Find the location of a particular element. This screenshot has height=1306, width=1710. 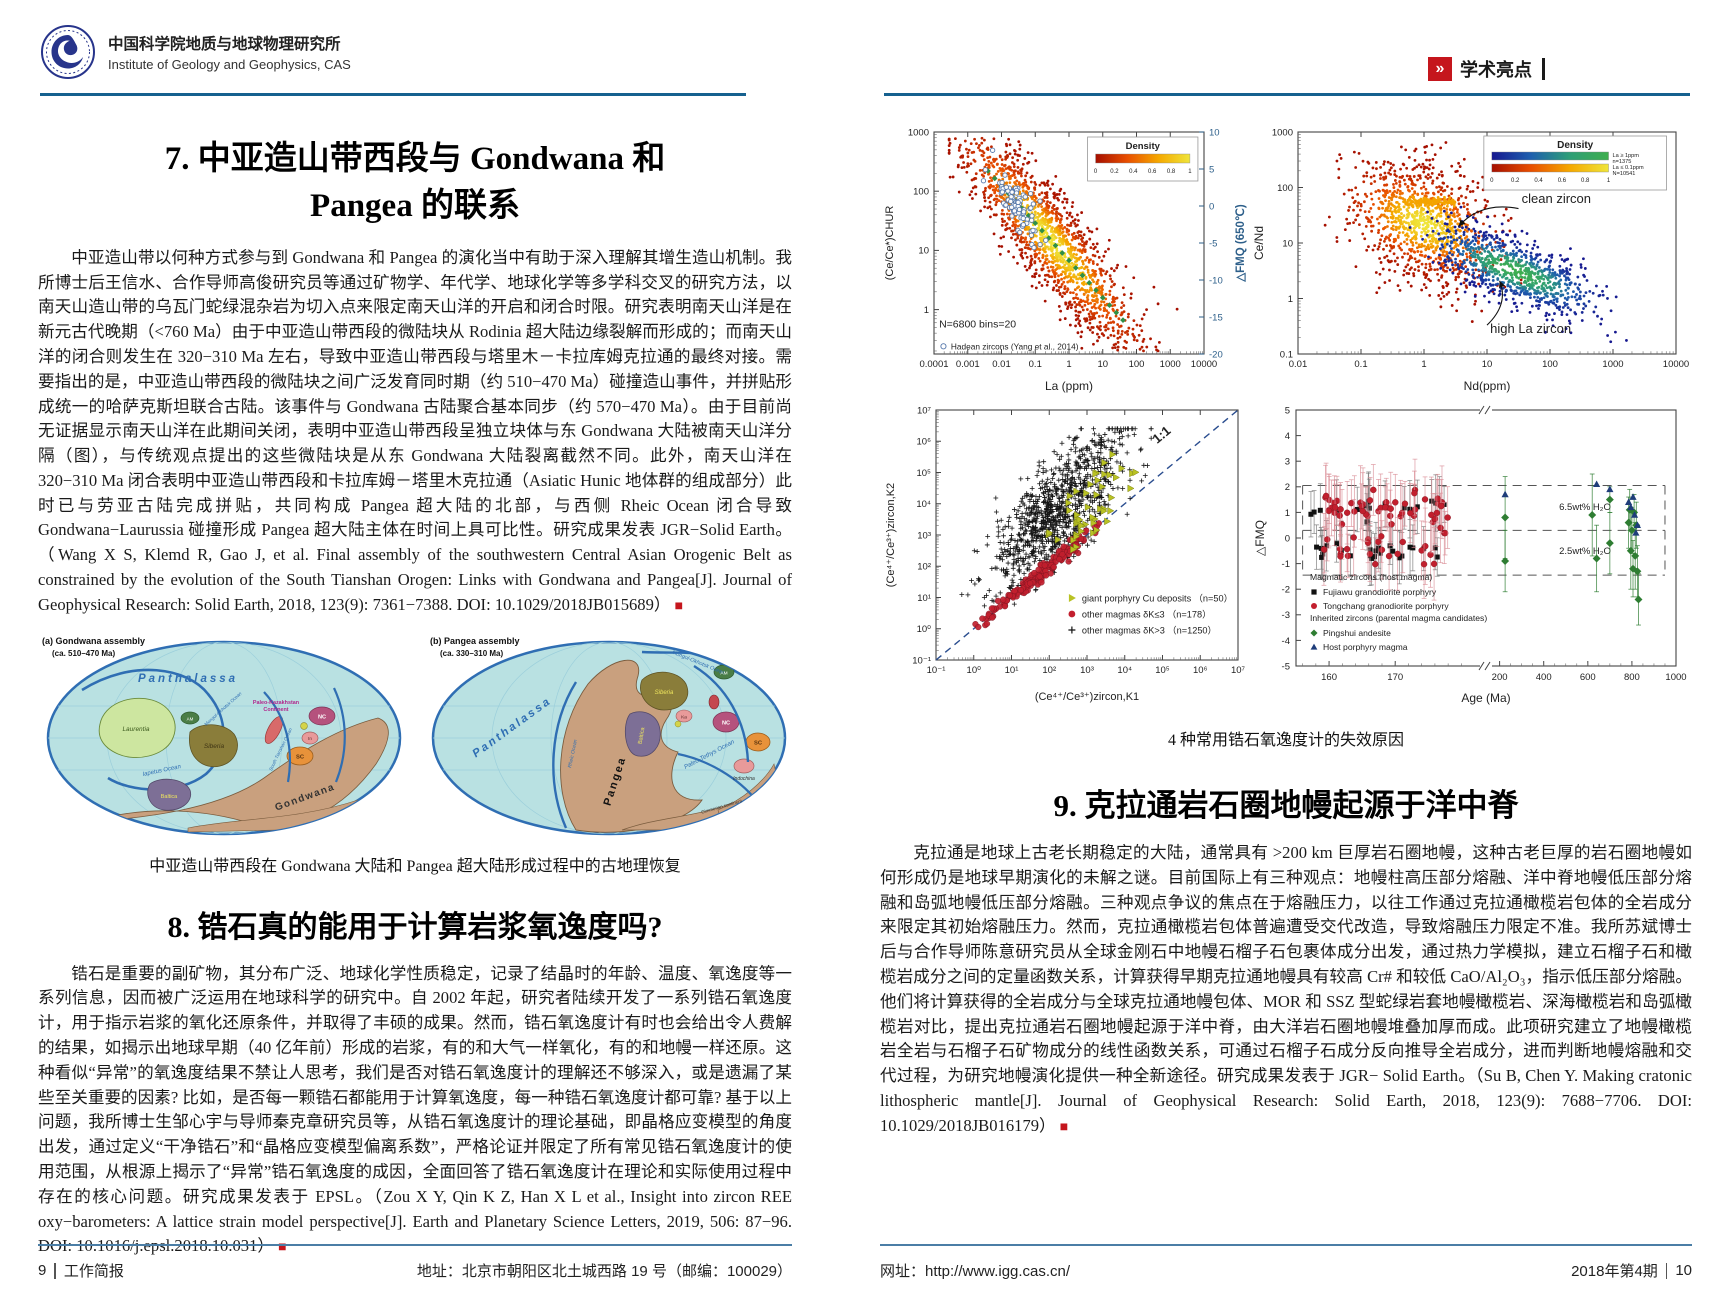

double-chevron-icon: » is located at coordinates (1440, 69).